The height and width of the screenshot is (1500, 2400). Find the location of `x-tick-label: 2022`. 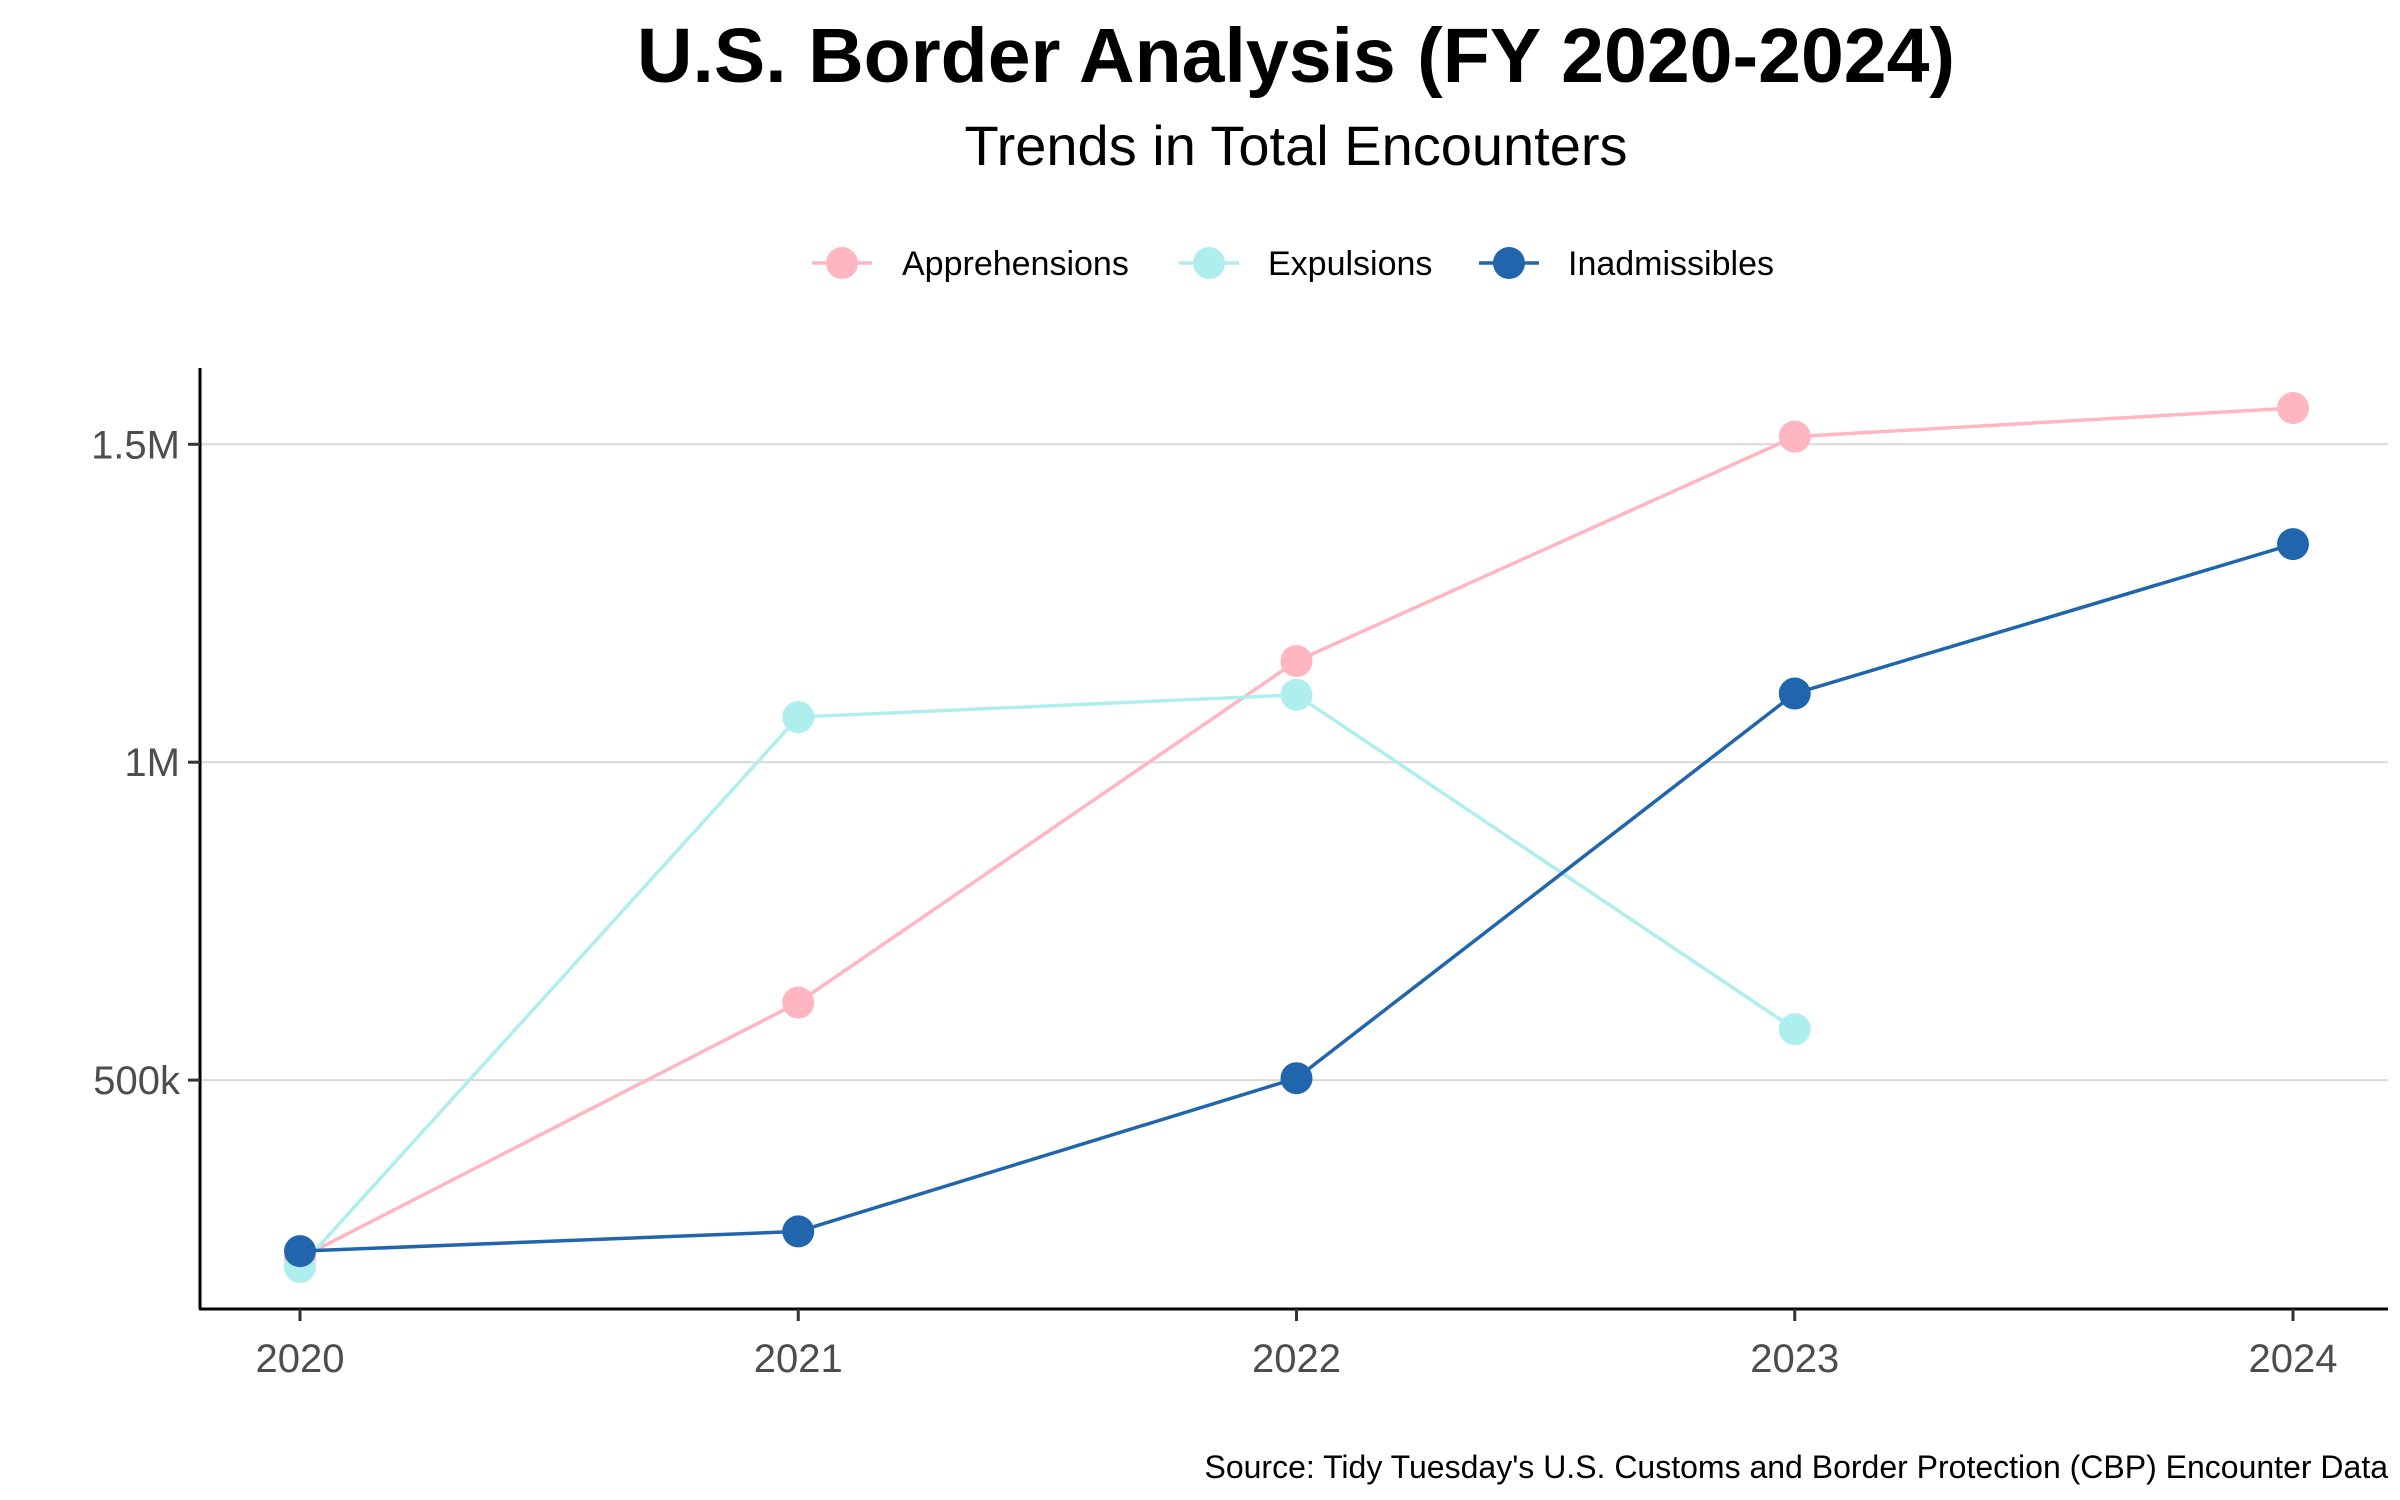

x-tick-label: 2022 is located at coordinates (1296, 1359).